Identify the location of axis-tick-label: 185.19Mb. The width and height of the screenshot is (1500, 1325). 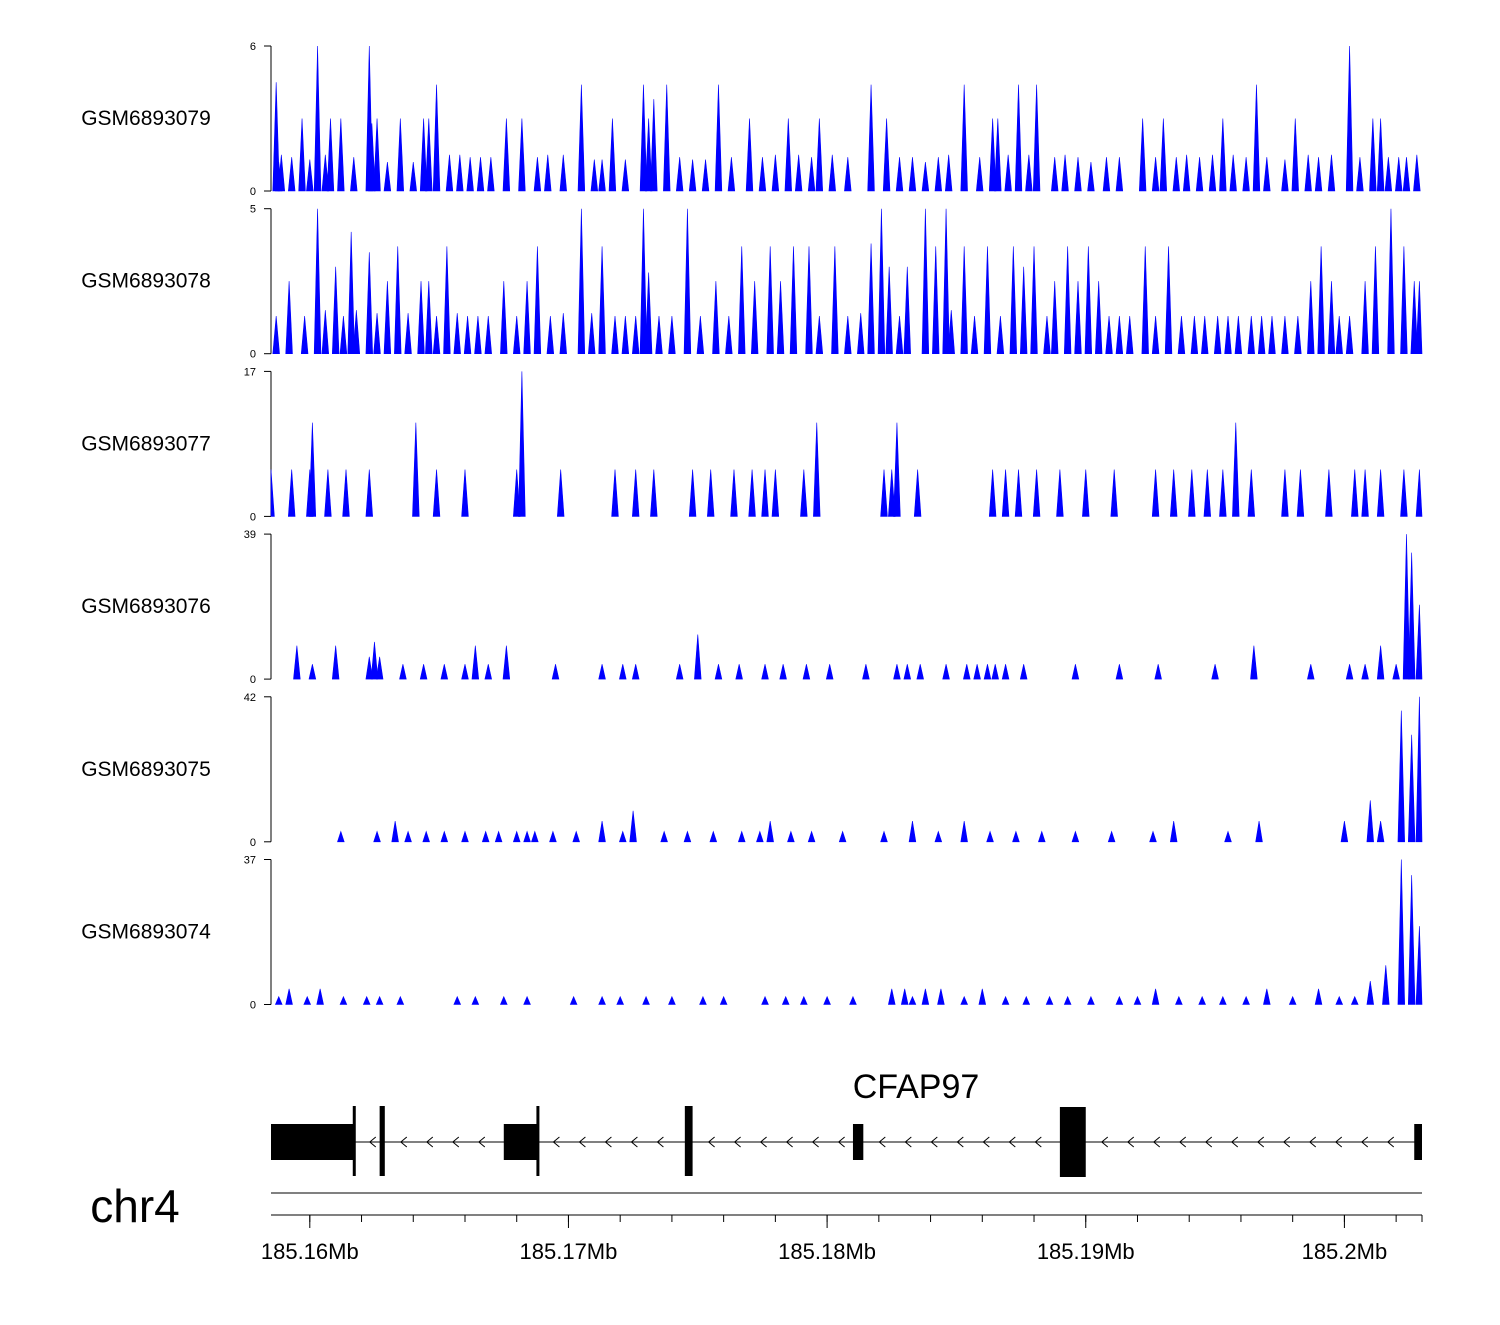
(1086, 1251).